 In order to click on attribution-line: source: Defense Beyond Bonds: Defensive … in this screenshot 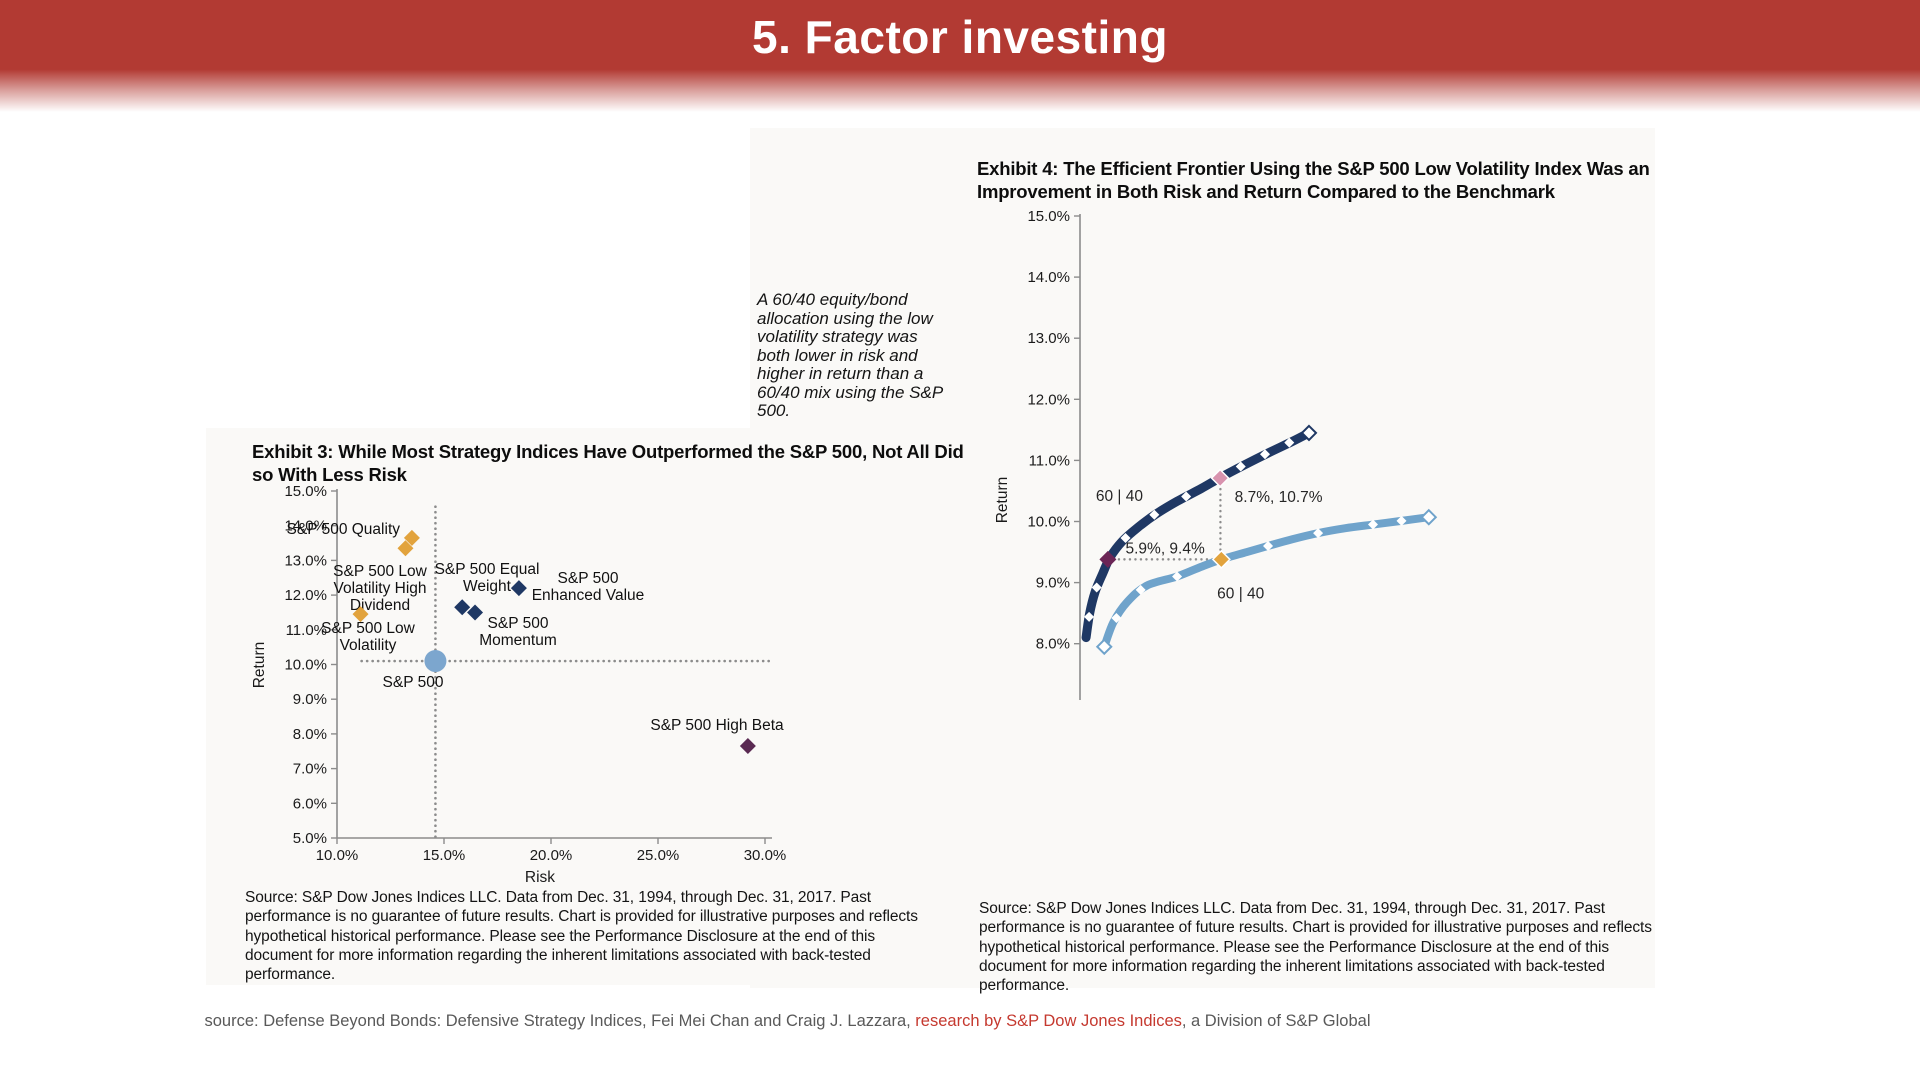, I will do `click(787, 1021)`.